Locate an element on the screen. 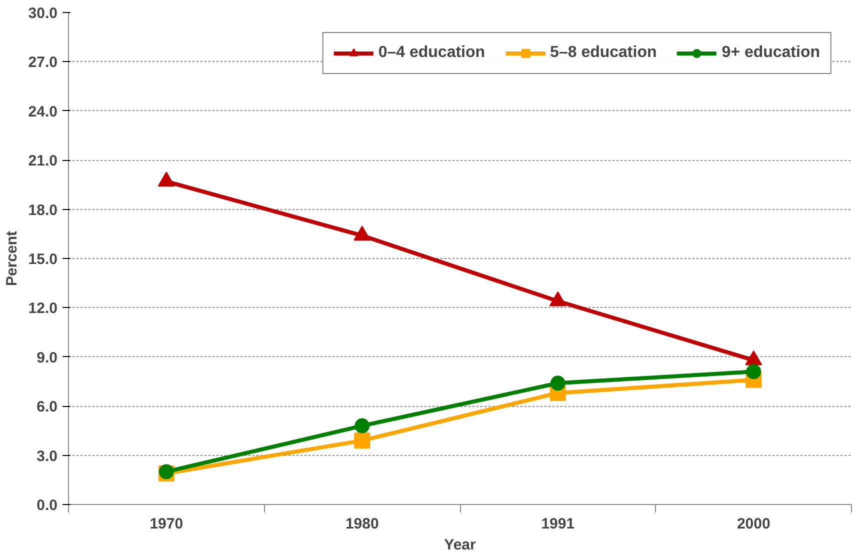  y-tick-label: 30.0 is located at coordinates (43, 13).